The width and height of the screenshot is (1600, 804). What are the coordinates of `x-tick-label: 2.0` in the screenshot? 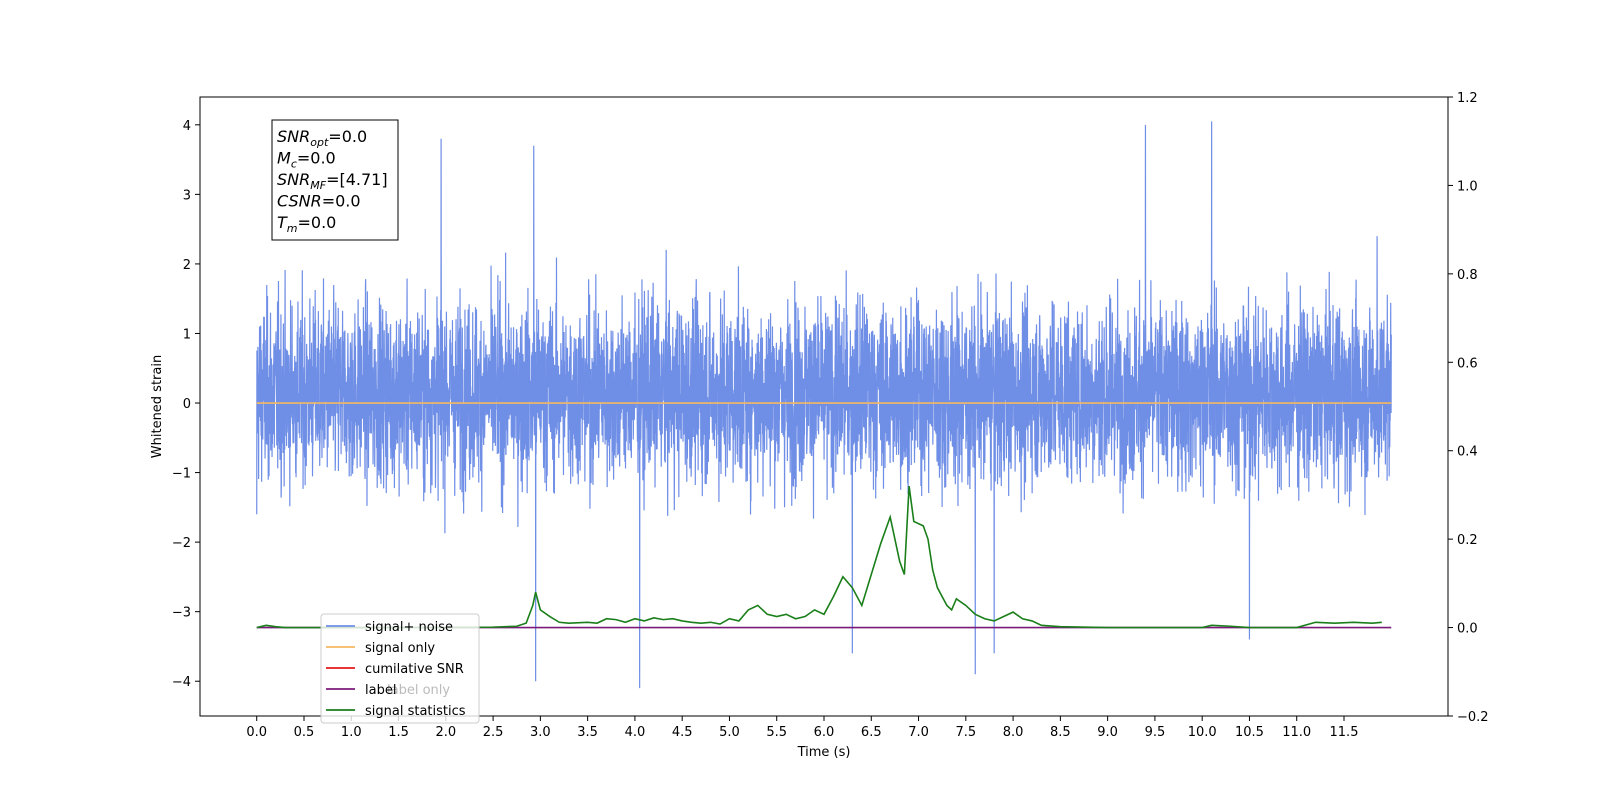 It's located at (445, 732).